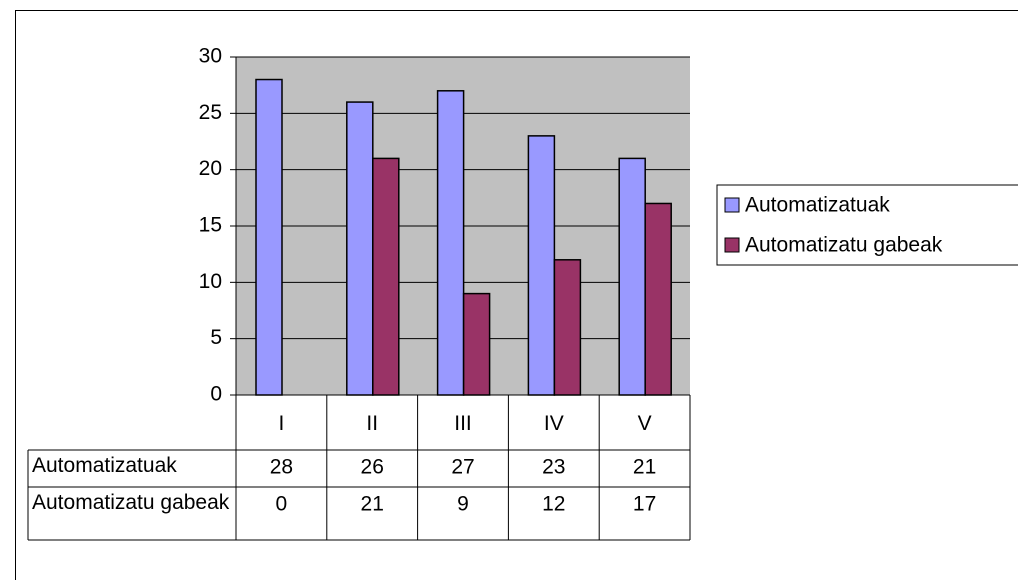 Image resolution: width=1018 pixels, height=580 pixels. I want to click on y-tick-label: 5, so click(216, 337).